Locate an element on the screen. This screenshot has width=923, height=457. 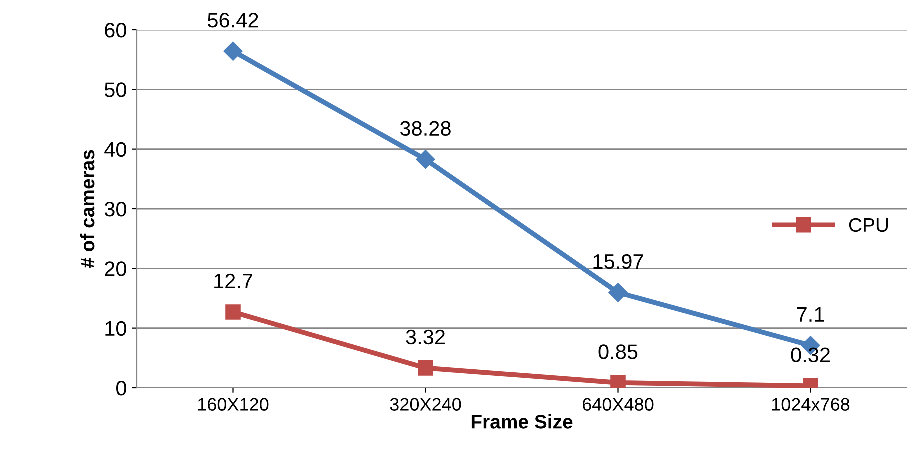
y-tick-label: 0 is located at coordinates (121, 388).